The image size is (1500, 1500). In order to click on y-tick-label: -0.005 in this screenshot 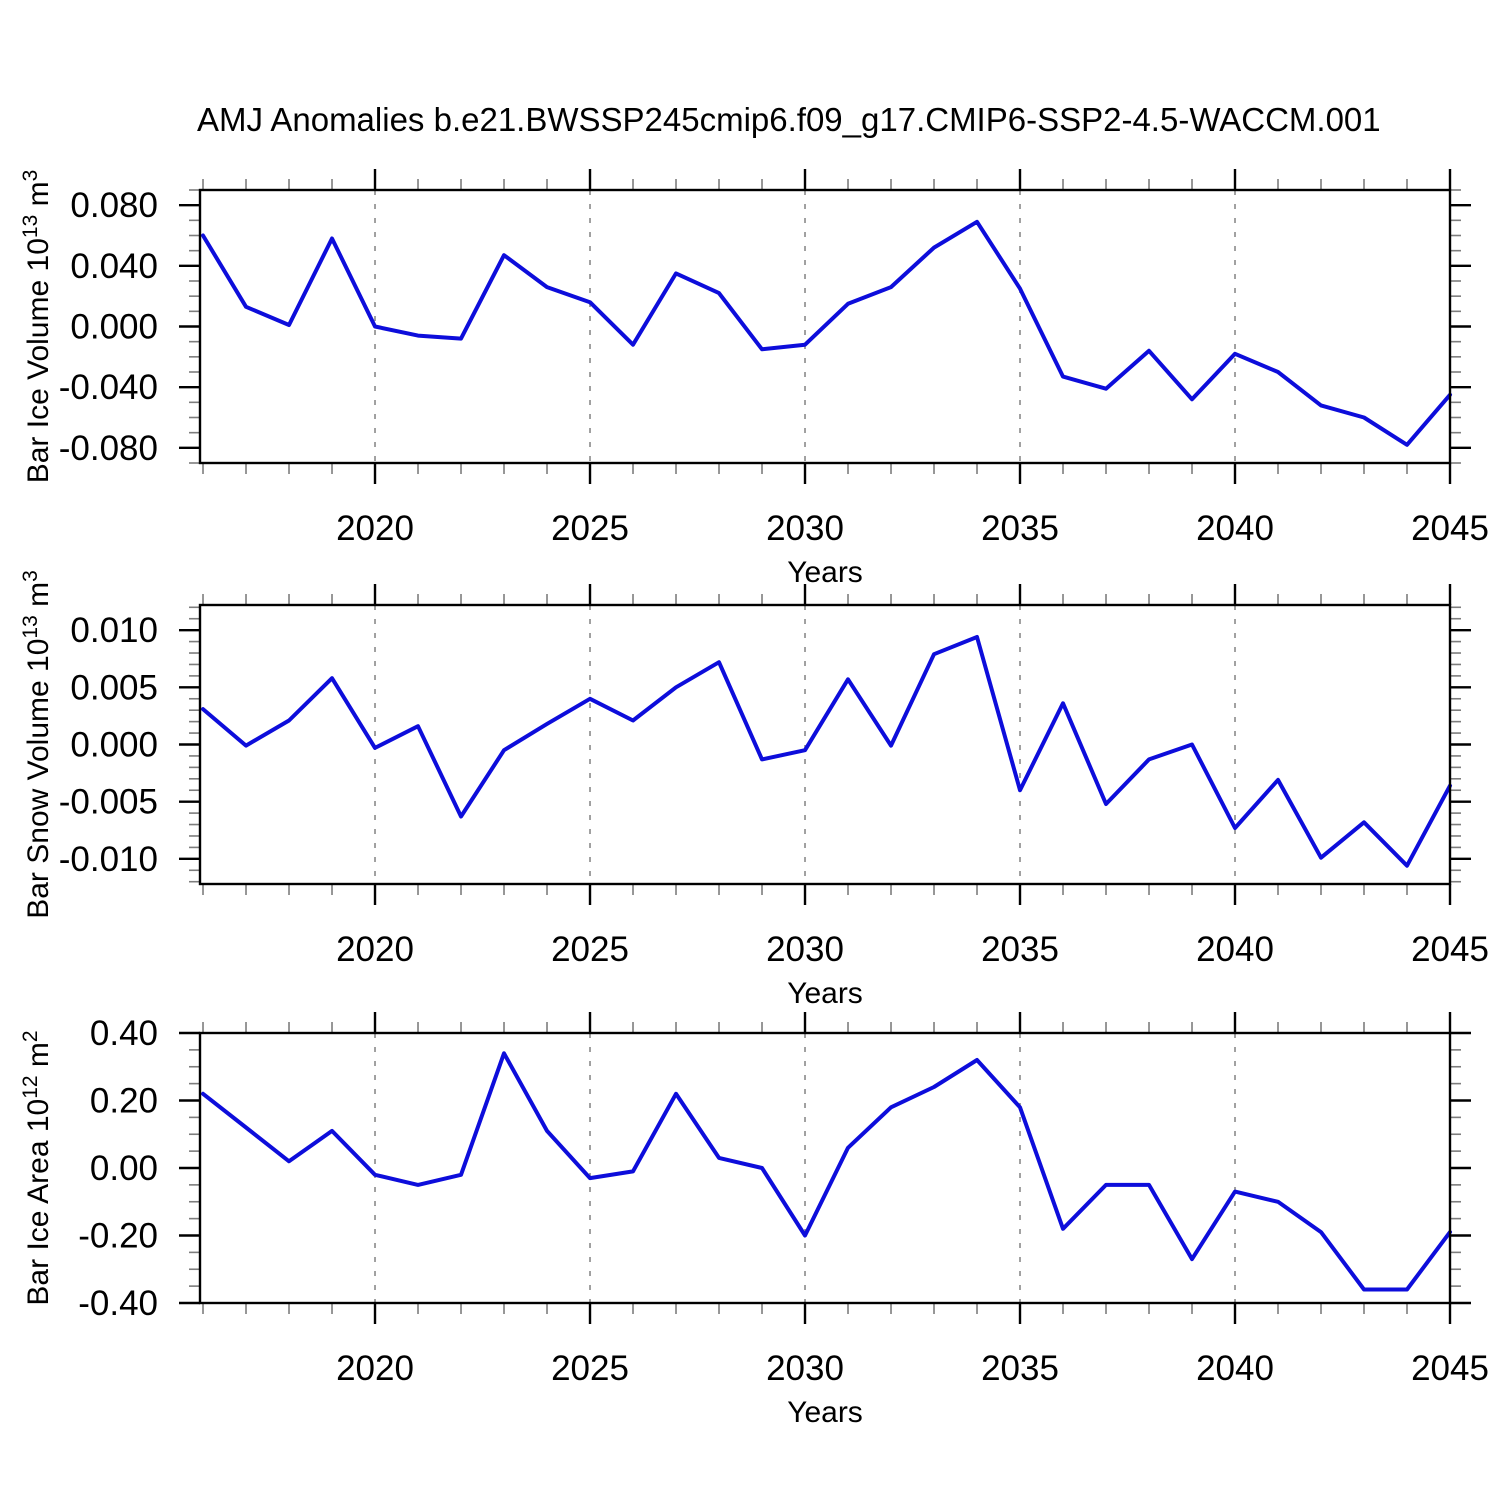, I will do `click(108, 802)`.